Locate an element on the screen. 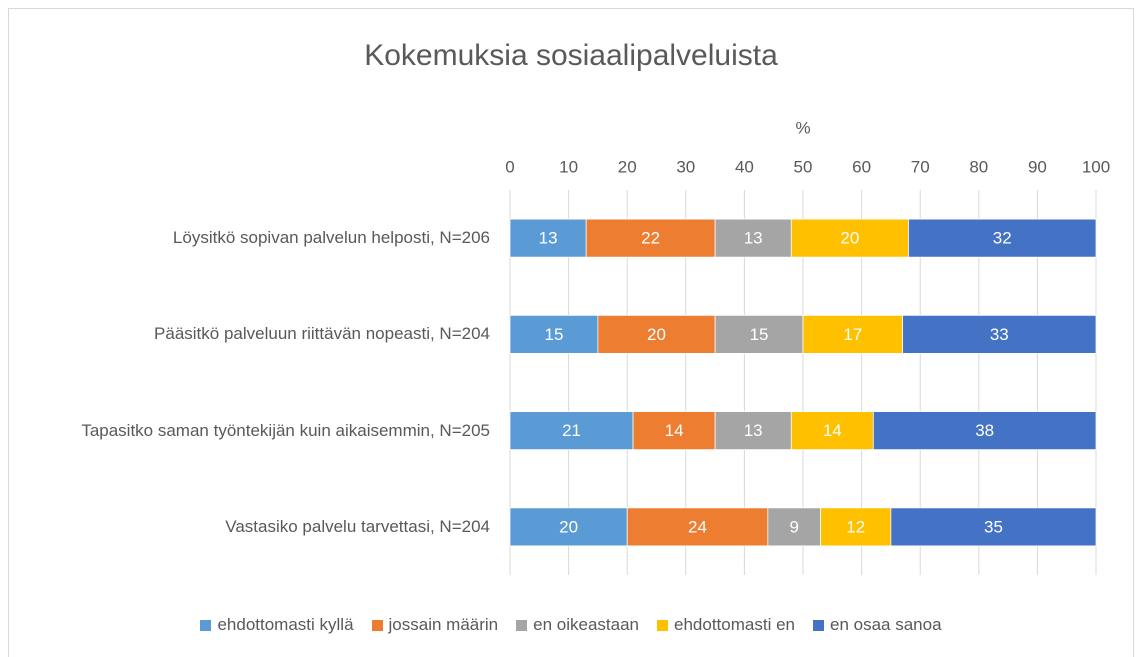 The height and width of the screenshot is (657, 1142). x-tick-label: 100 is located at coordinates (1096, 166).